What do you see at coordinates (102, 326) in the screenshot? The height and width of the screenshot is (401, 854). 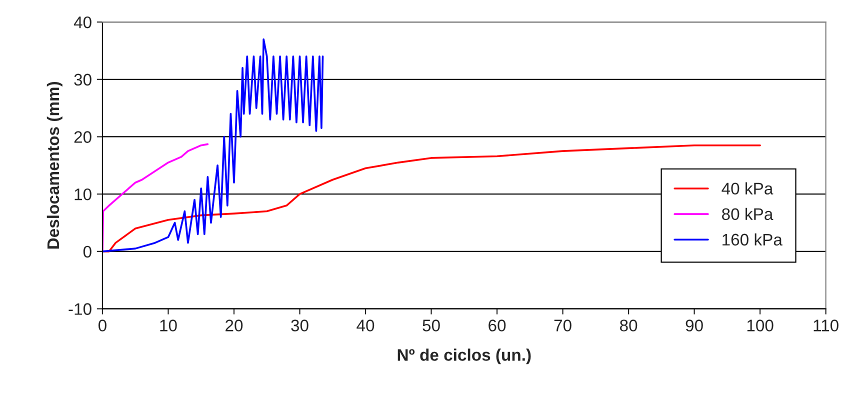 I see `x-tick-label: 0` at bounding box center [102, 326].